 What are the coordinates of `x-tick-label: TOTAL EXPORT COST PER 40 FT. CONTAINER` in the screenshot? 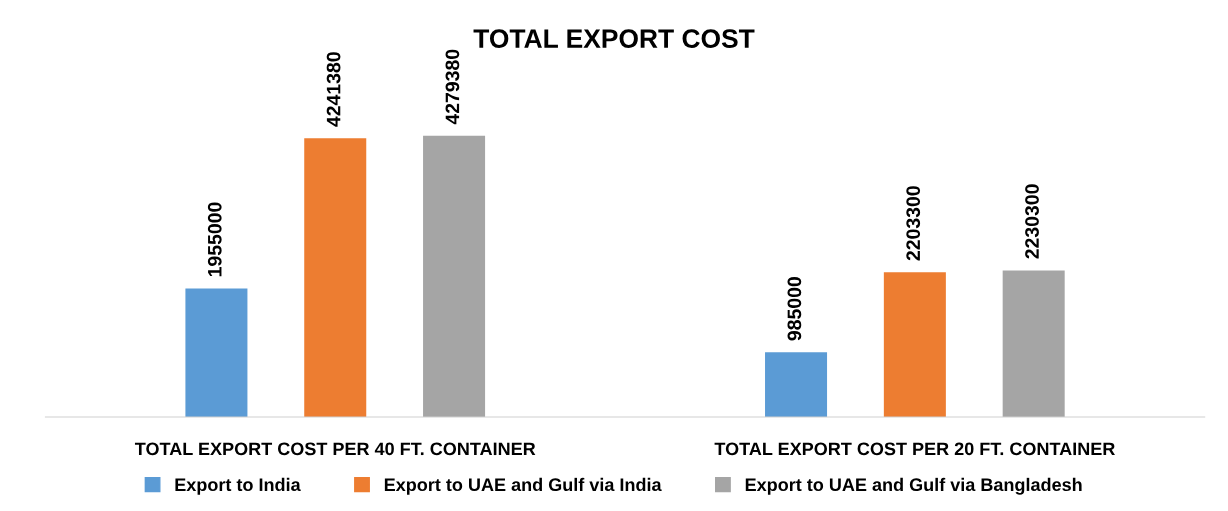 It's located at (335, 449).